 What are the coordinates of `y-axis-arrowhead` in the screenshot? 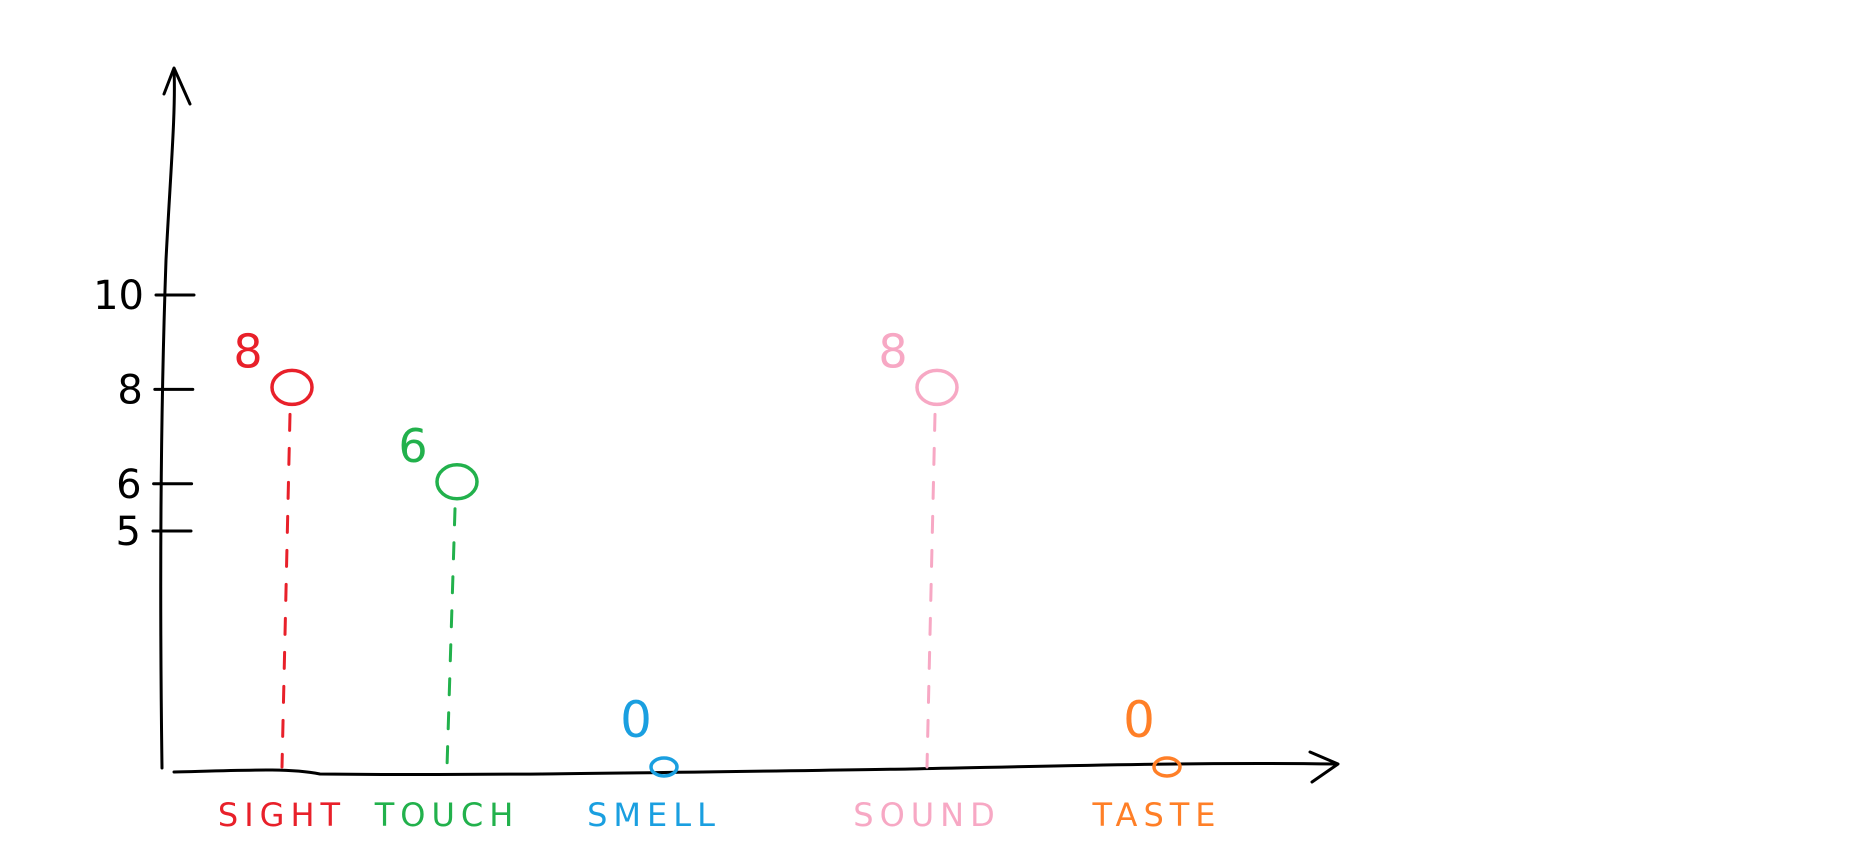 It's located at (177, 86).